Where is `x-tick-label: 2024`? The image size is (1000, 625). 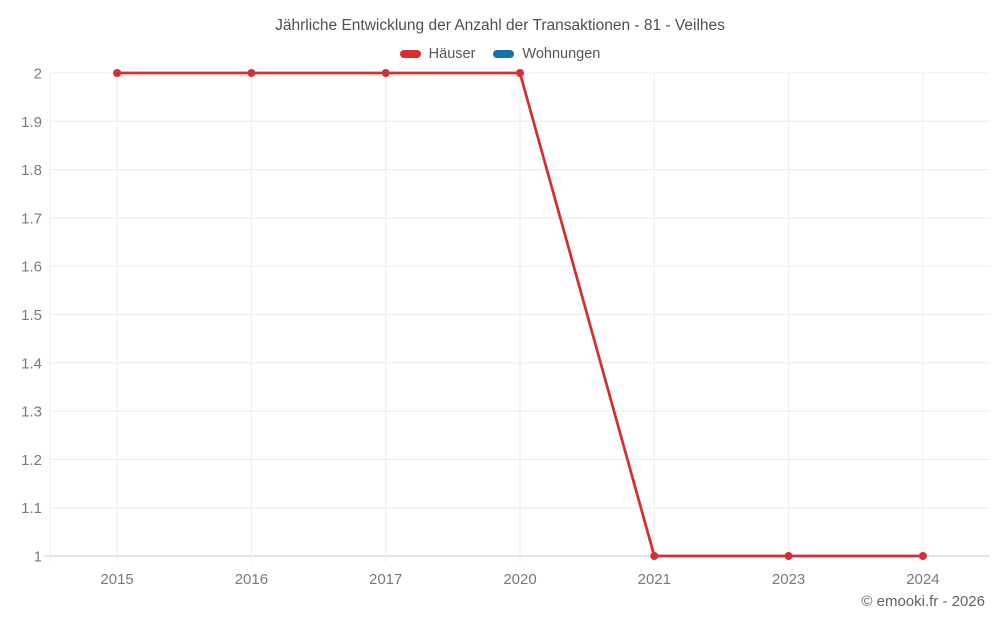 x-tick-label: 2024 is located at coordinates (922, 579).